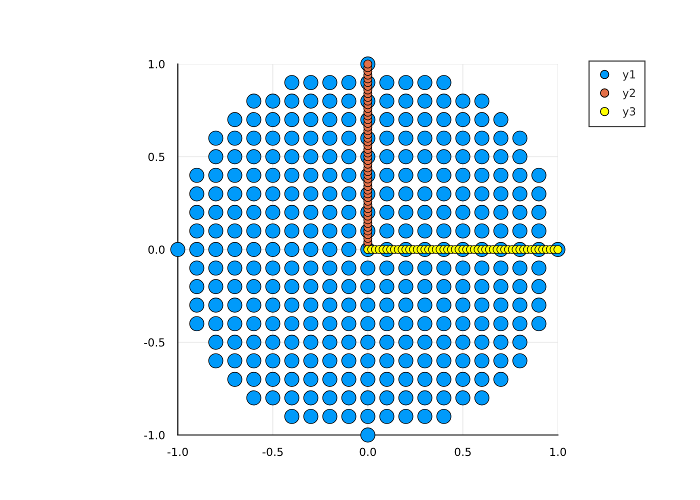 The width and height of the screenshot is (700, 500). What do you see at coordinates (178, 452) in the screenshot?
I see `x-tick-label: -1.0` at bounding box center [178, 452].